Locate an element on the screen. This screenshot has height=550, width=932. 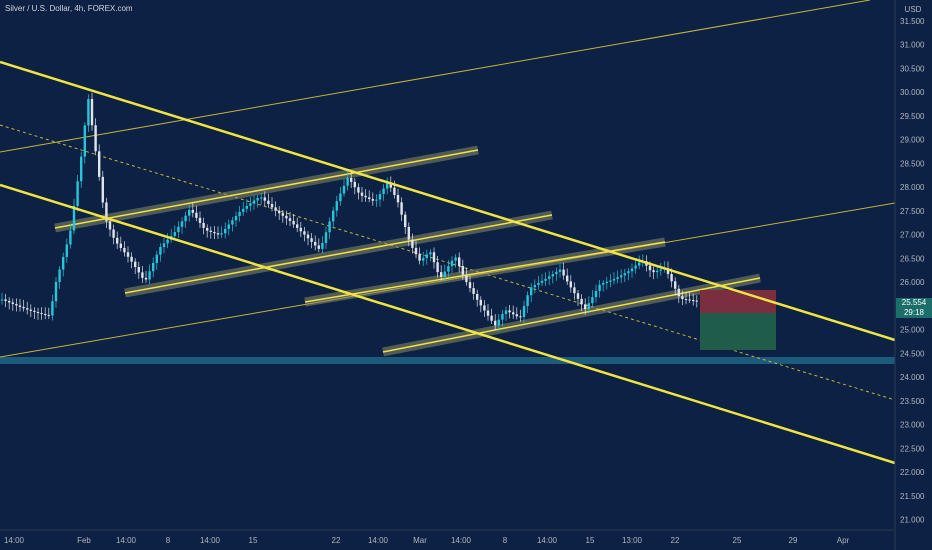
price-tick-label: 27.000 is located at coordinates (912, 235).